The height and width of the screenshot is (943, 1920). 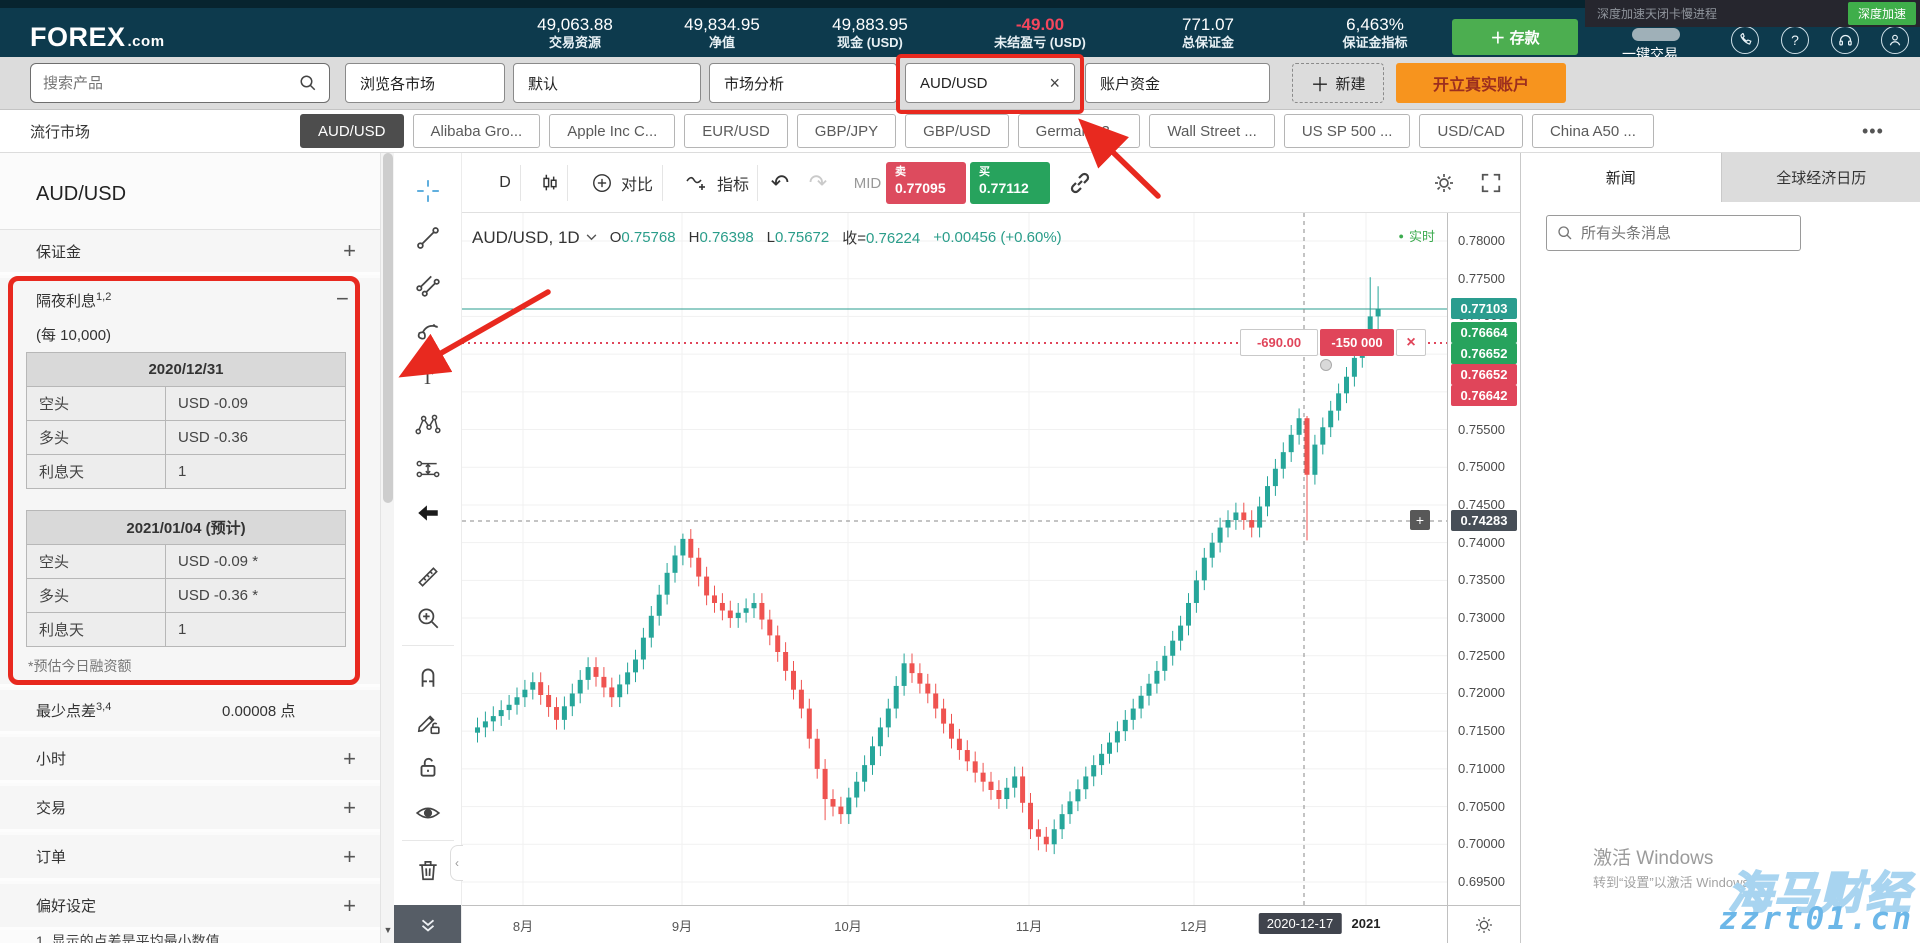 I want to click on drawing-pencil-lock-icon, so click(x=428, y=723).